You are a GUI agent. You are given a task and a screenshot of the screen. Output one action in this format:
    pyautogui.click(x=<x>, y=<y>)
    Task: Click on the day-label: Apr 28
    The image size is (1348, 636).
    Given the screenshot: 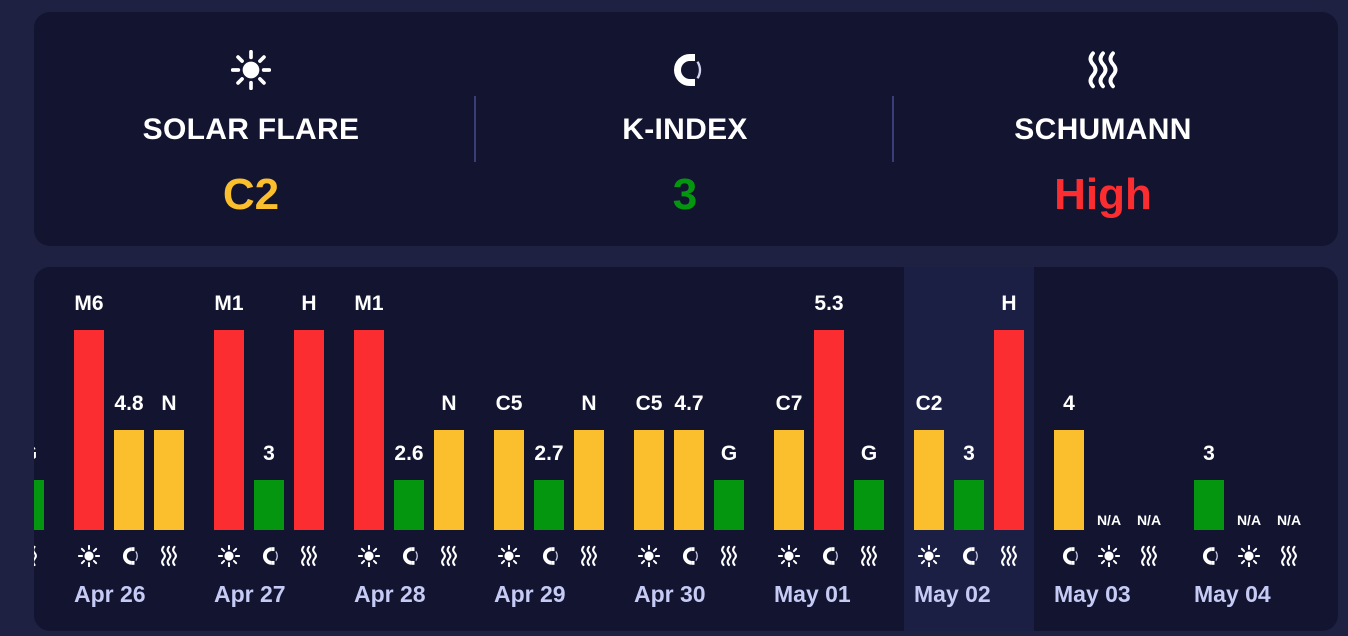 What is the action you would take?
    pyautogui.click(x=390, y=594)
    